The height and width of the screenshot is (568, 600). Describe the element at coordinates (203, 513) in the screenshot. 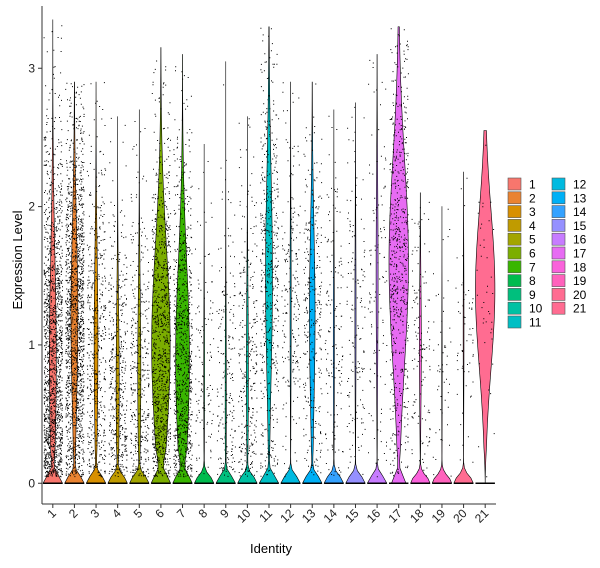

I see `x-tick-label: 8` at that location.